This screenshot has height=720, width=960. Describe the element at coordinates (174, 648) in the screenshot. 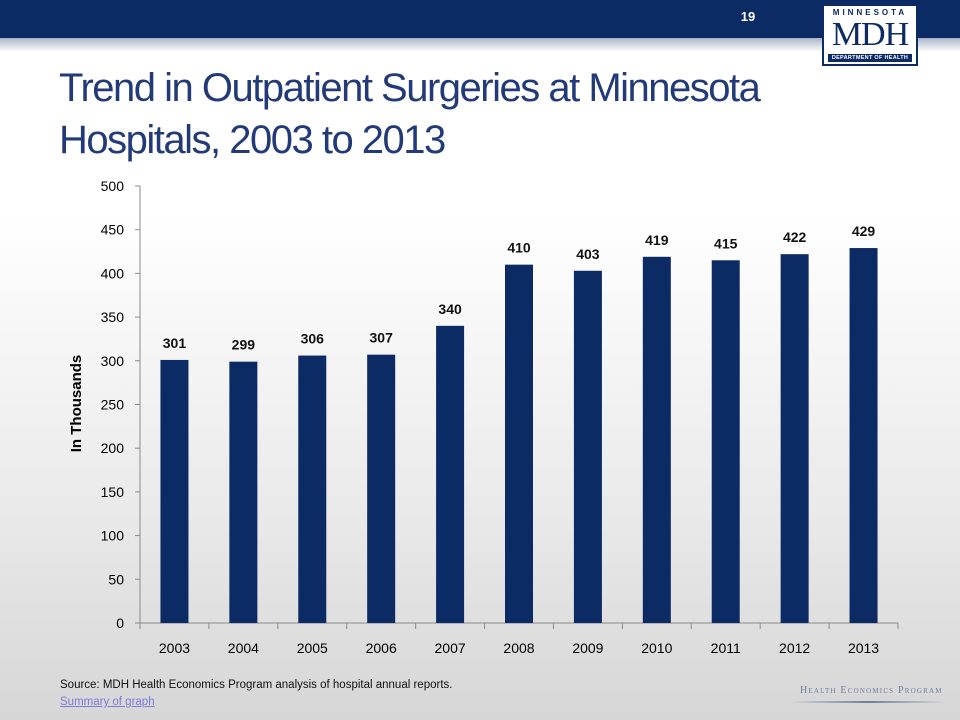

I see `x-tick-label: 2003` at that location.